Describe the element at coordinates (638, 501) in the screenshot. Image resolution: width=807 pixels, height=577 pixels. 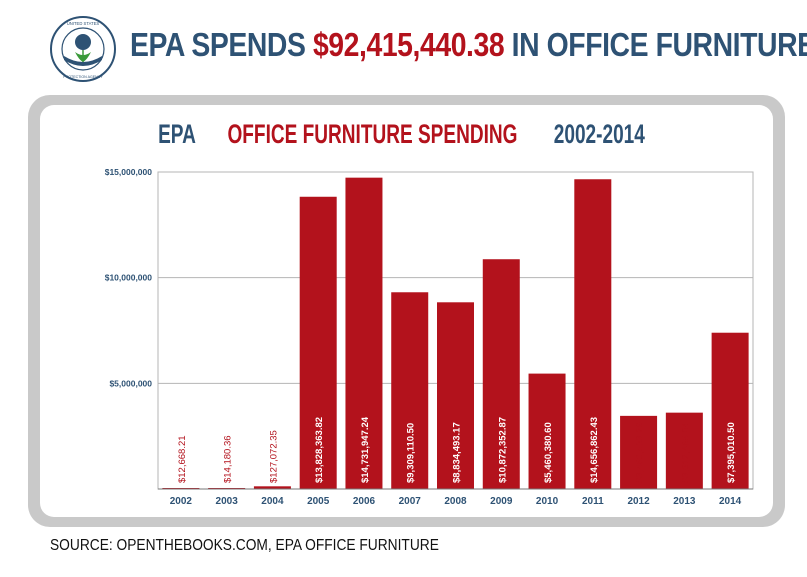
I see `x-tick-label: 2012` at that location.